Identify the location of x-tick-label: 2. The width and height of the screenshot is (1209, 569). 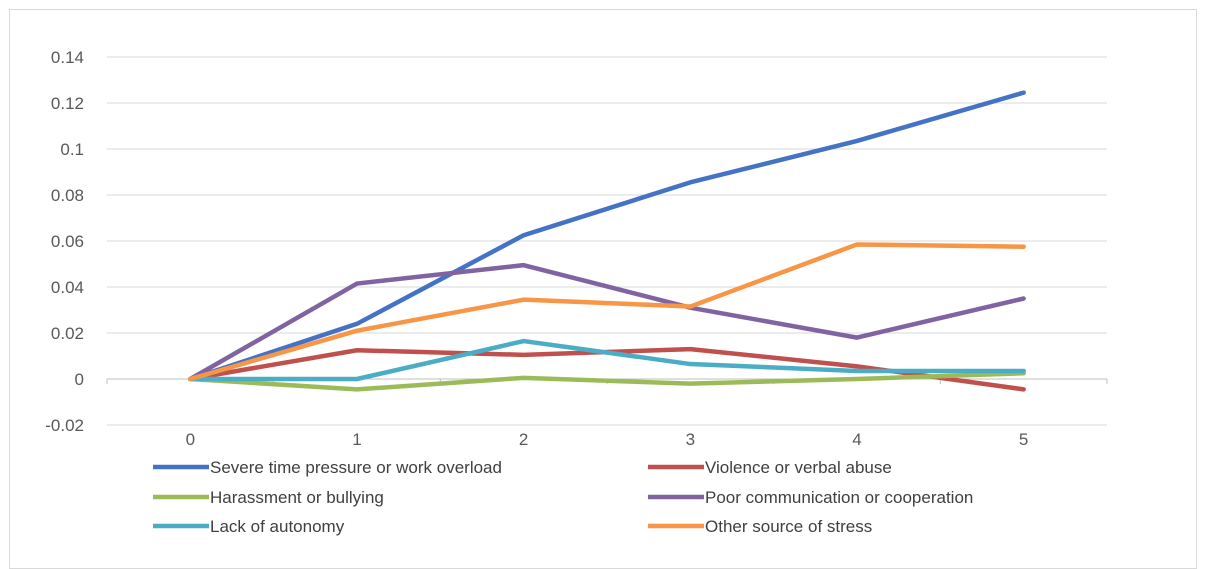
(523, 439).